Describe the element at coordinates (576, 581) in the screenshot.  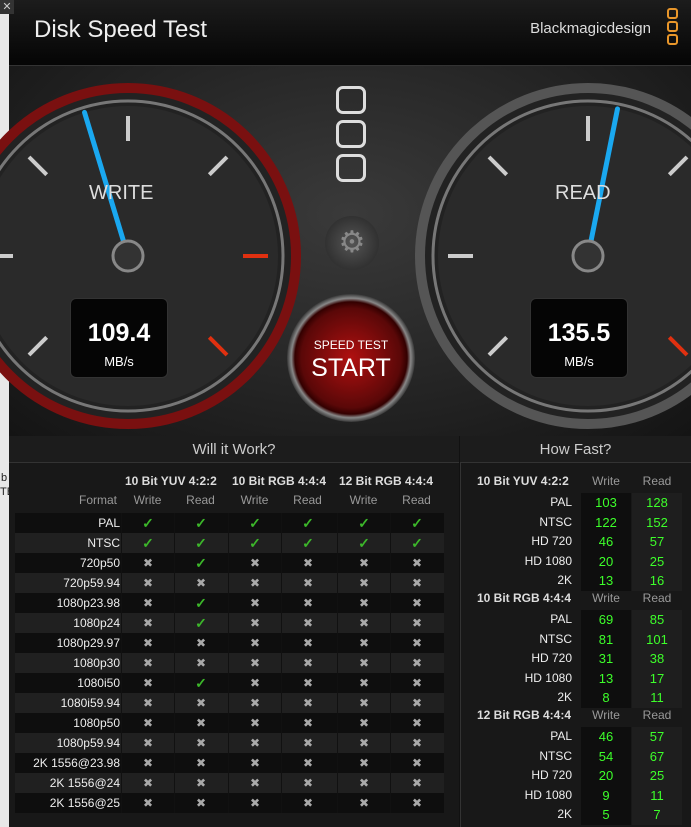
I see `speed-row: 2K 13 16` at that location.